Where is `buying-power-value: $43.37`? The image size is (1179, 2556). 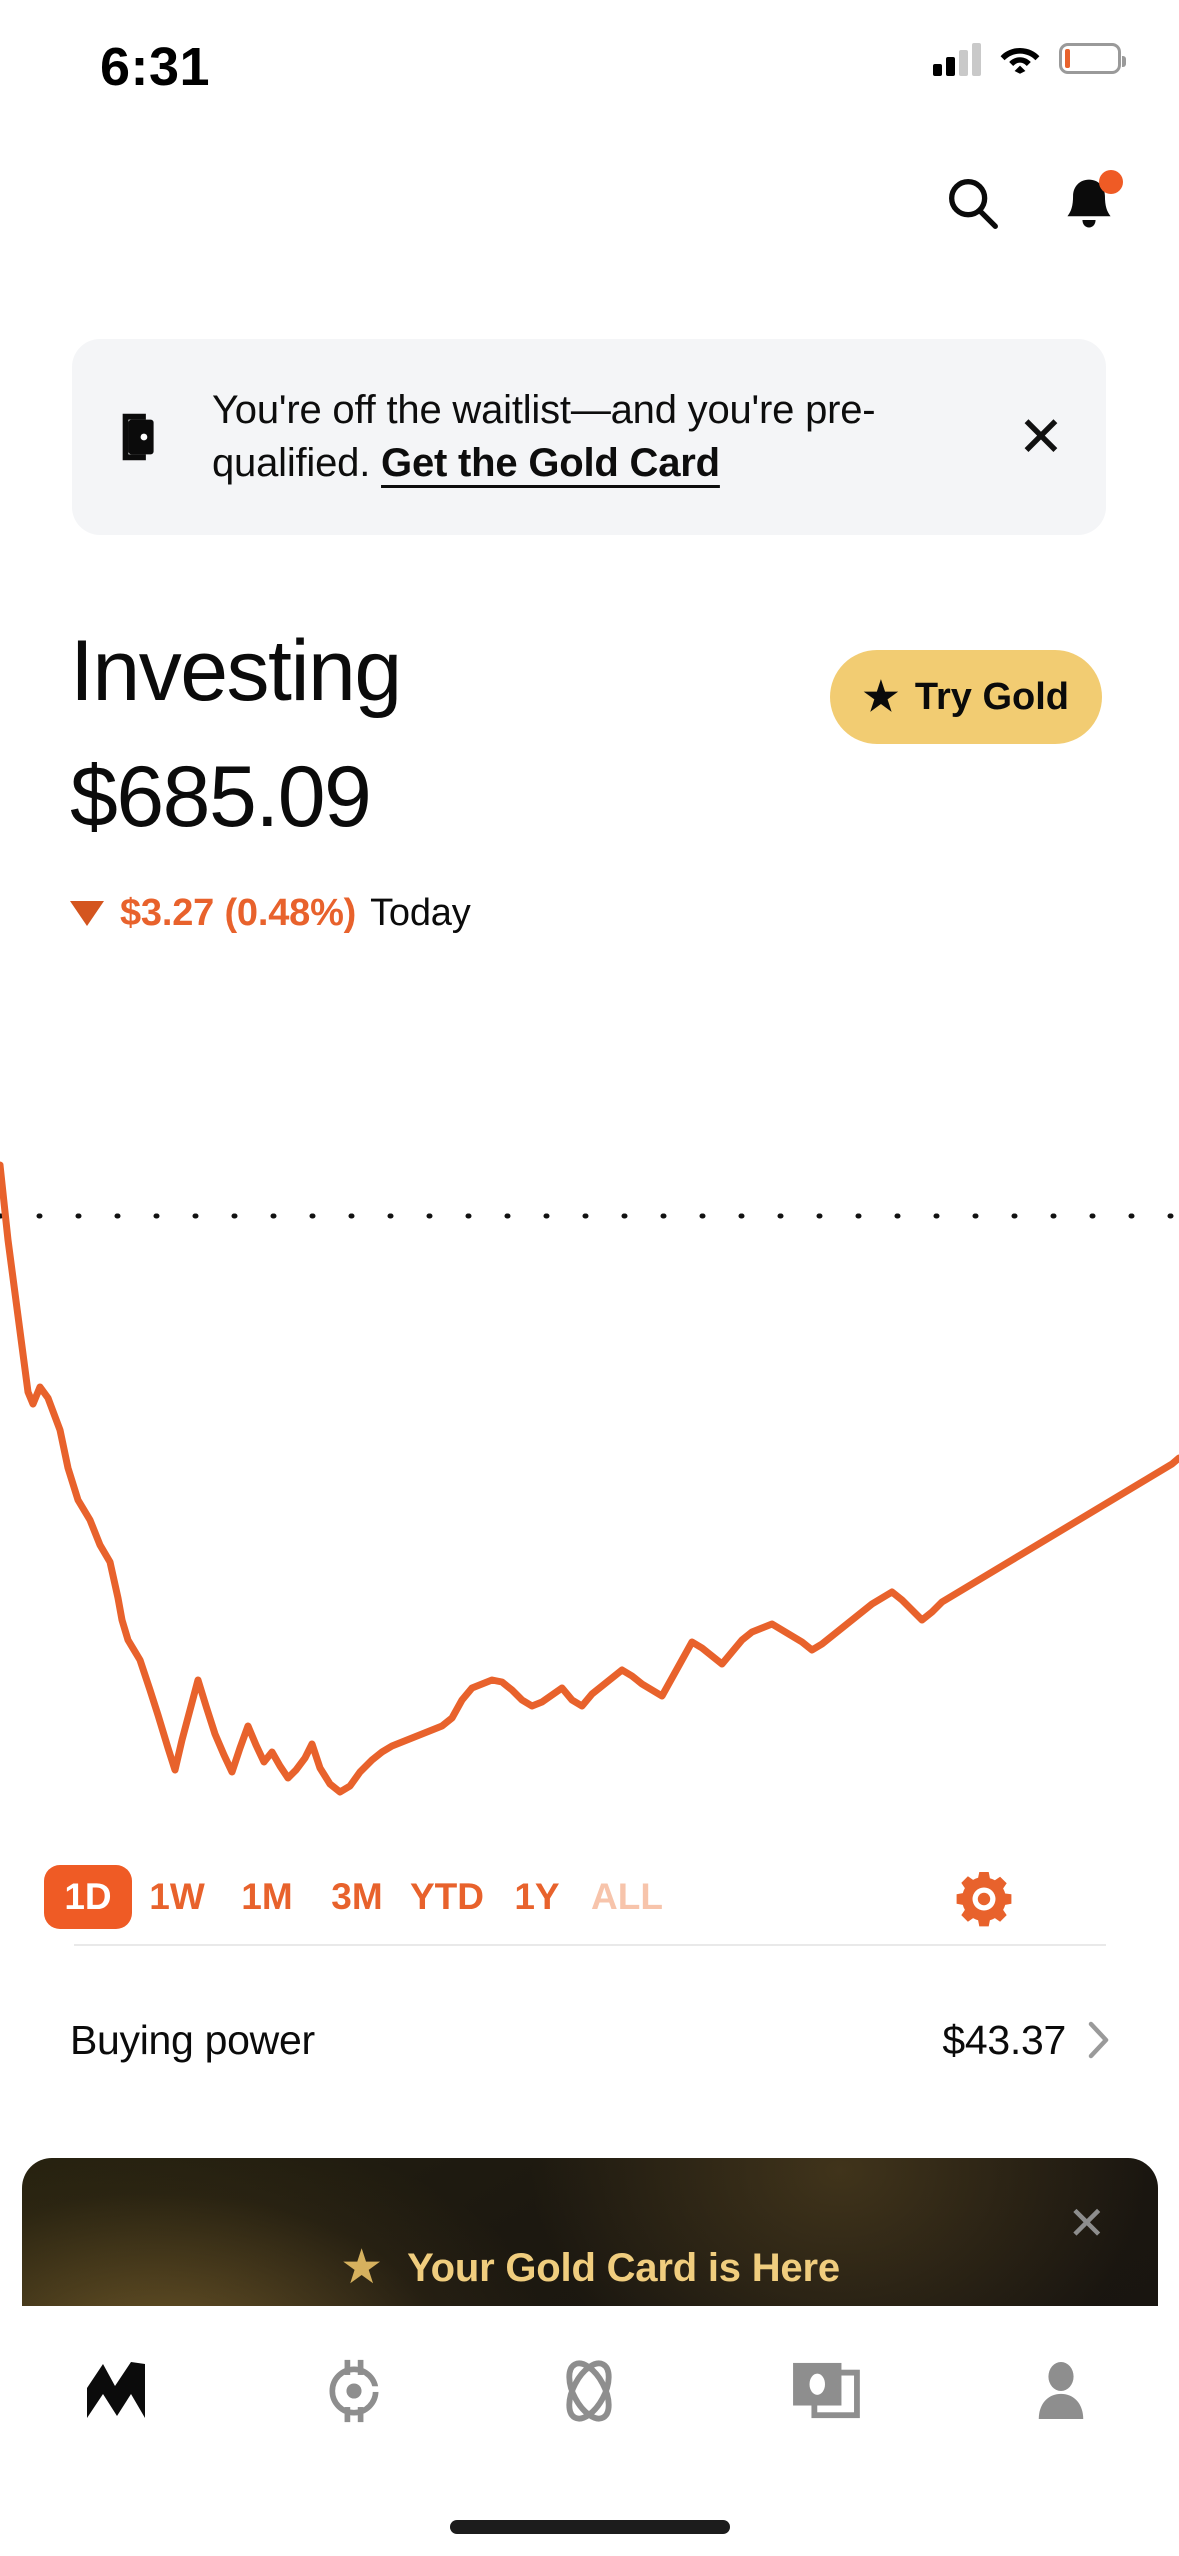
buying-power-value: $43.37 is located at coordinates (1004, 2039).